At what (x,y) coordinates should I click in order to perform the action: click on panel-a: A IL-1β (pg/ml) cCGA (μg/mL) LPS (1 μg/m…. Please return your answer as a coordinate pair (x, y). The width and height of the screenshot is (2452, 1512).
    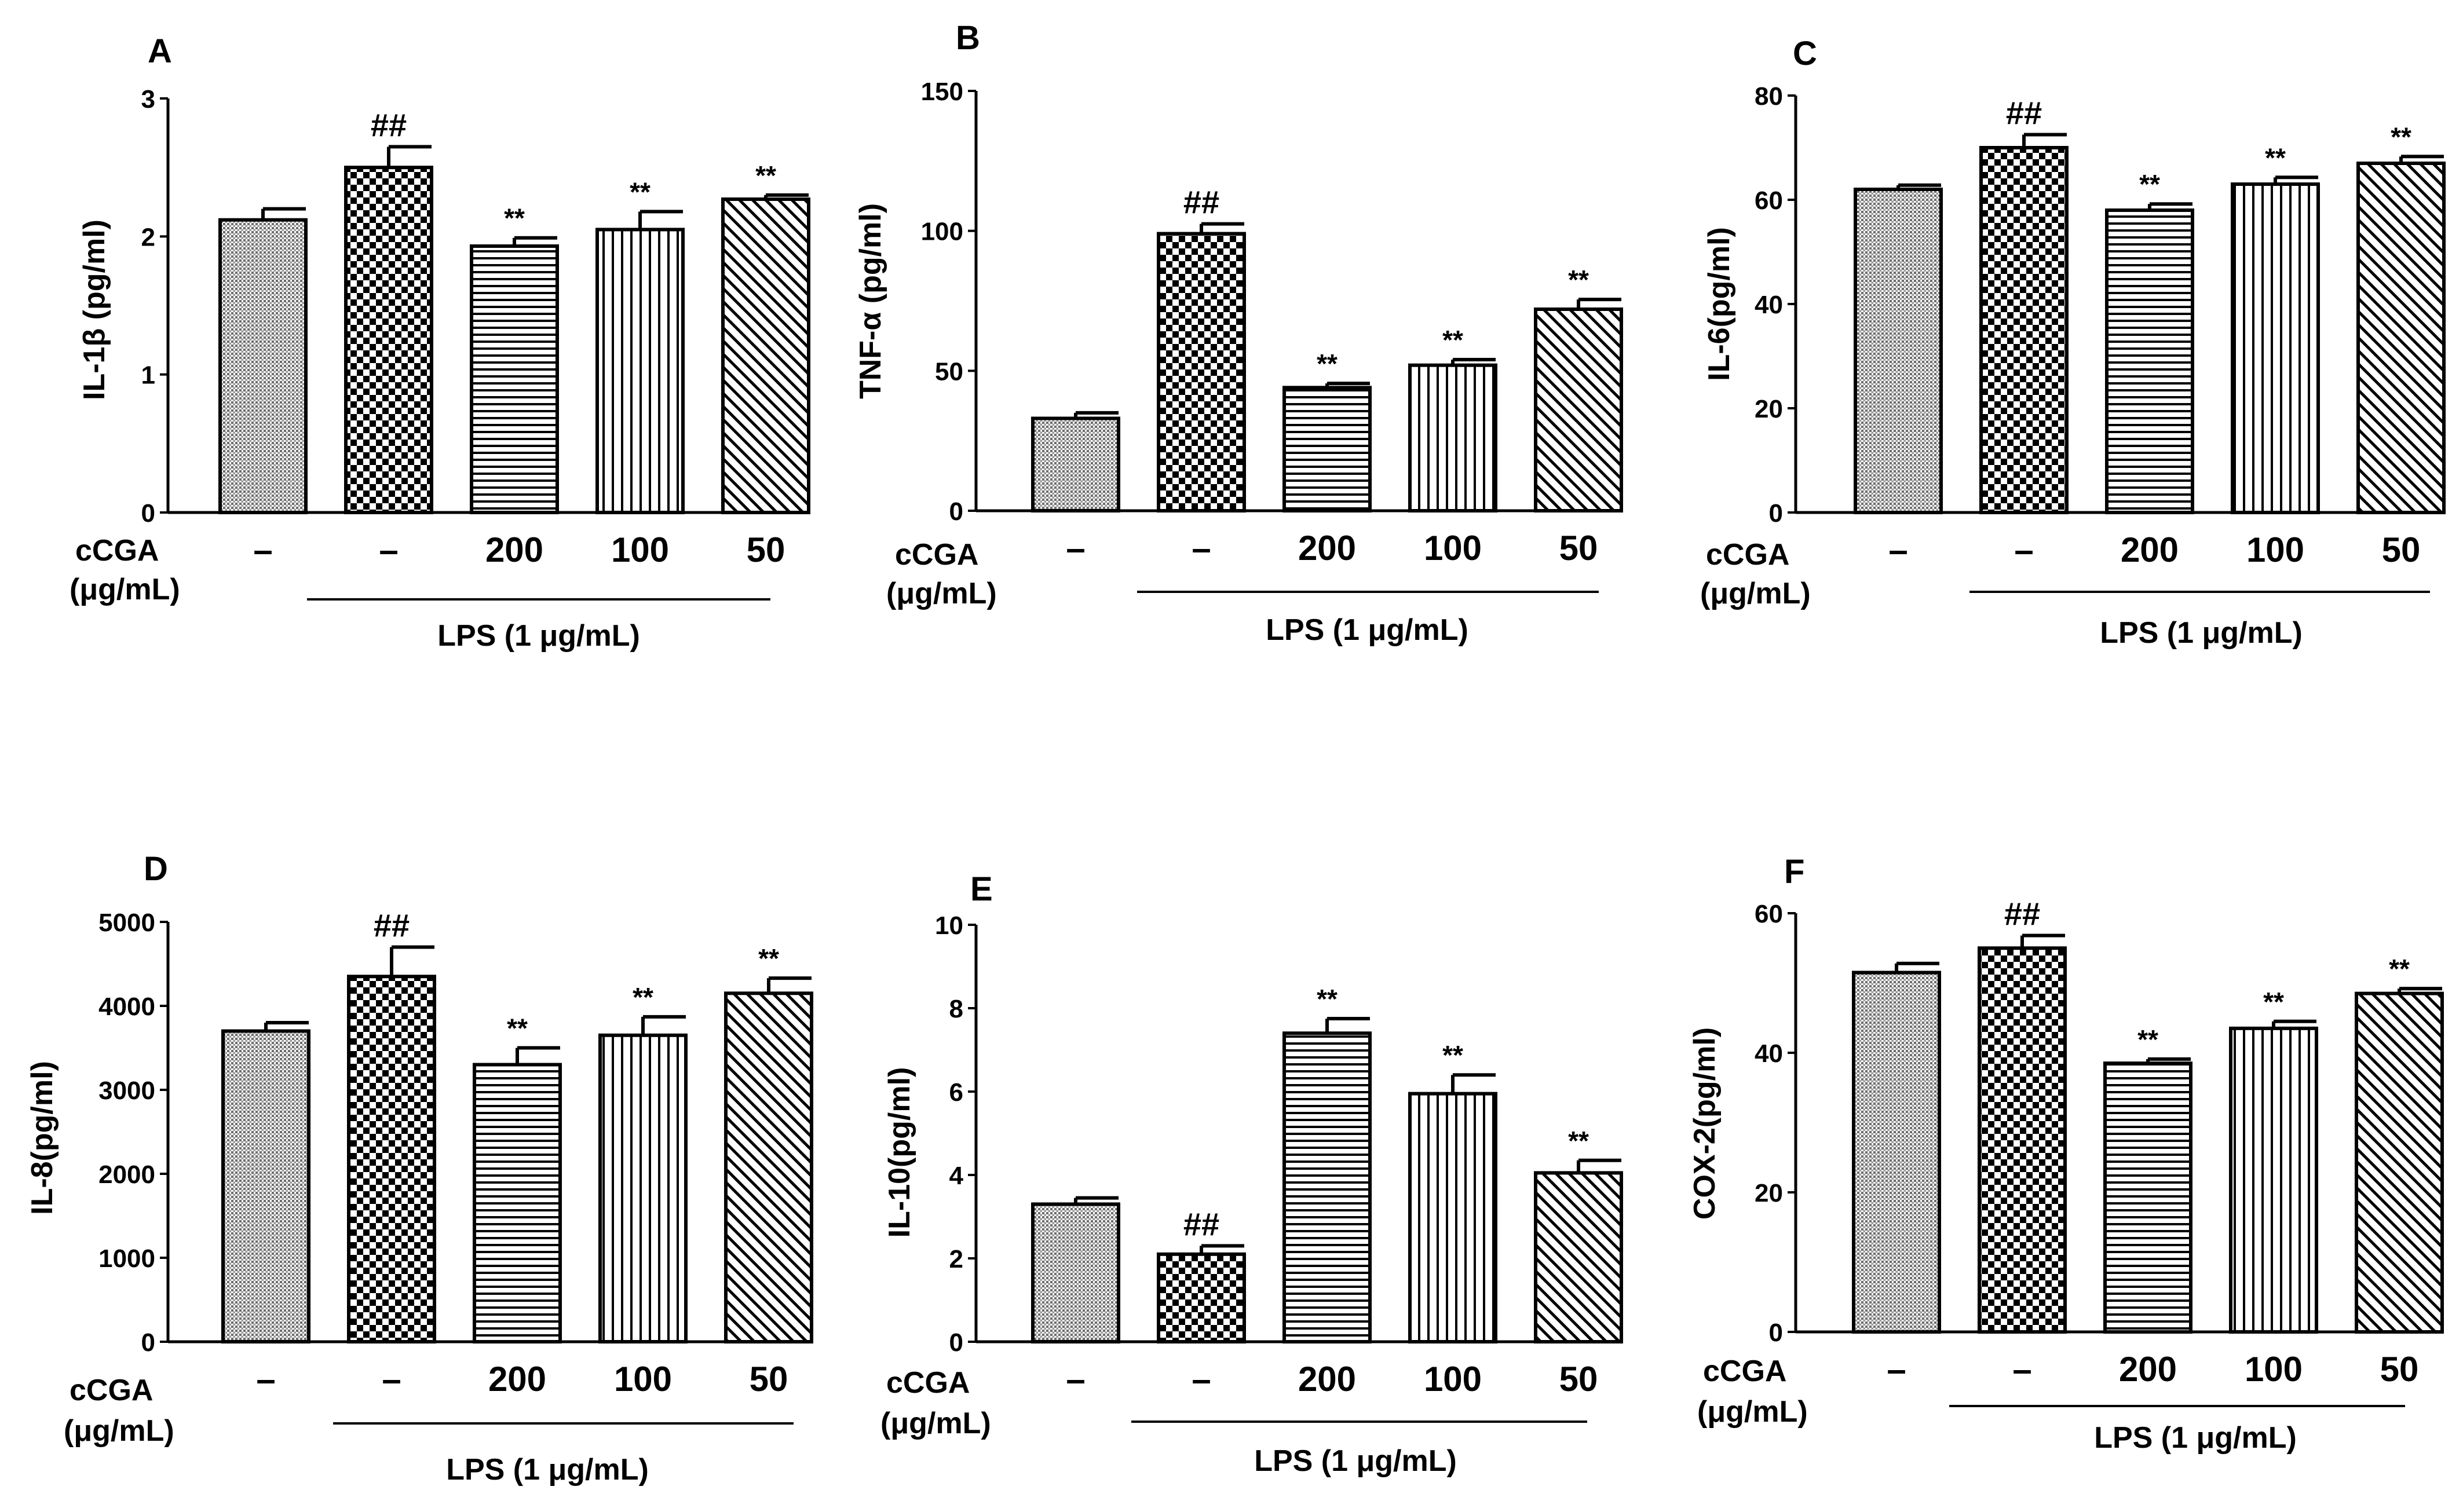
    Looking at the image, I should click on (440, 342).